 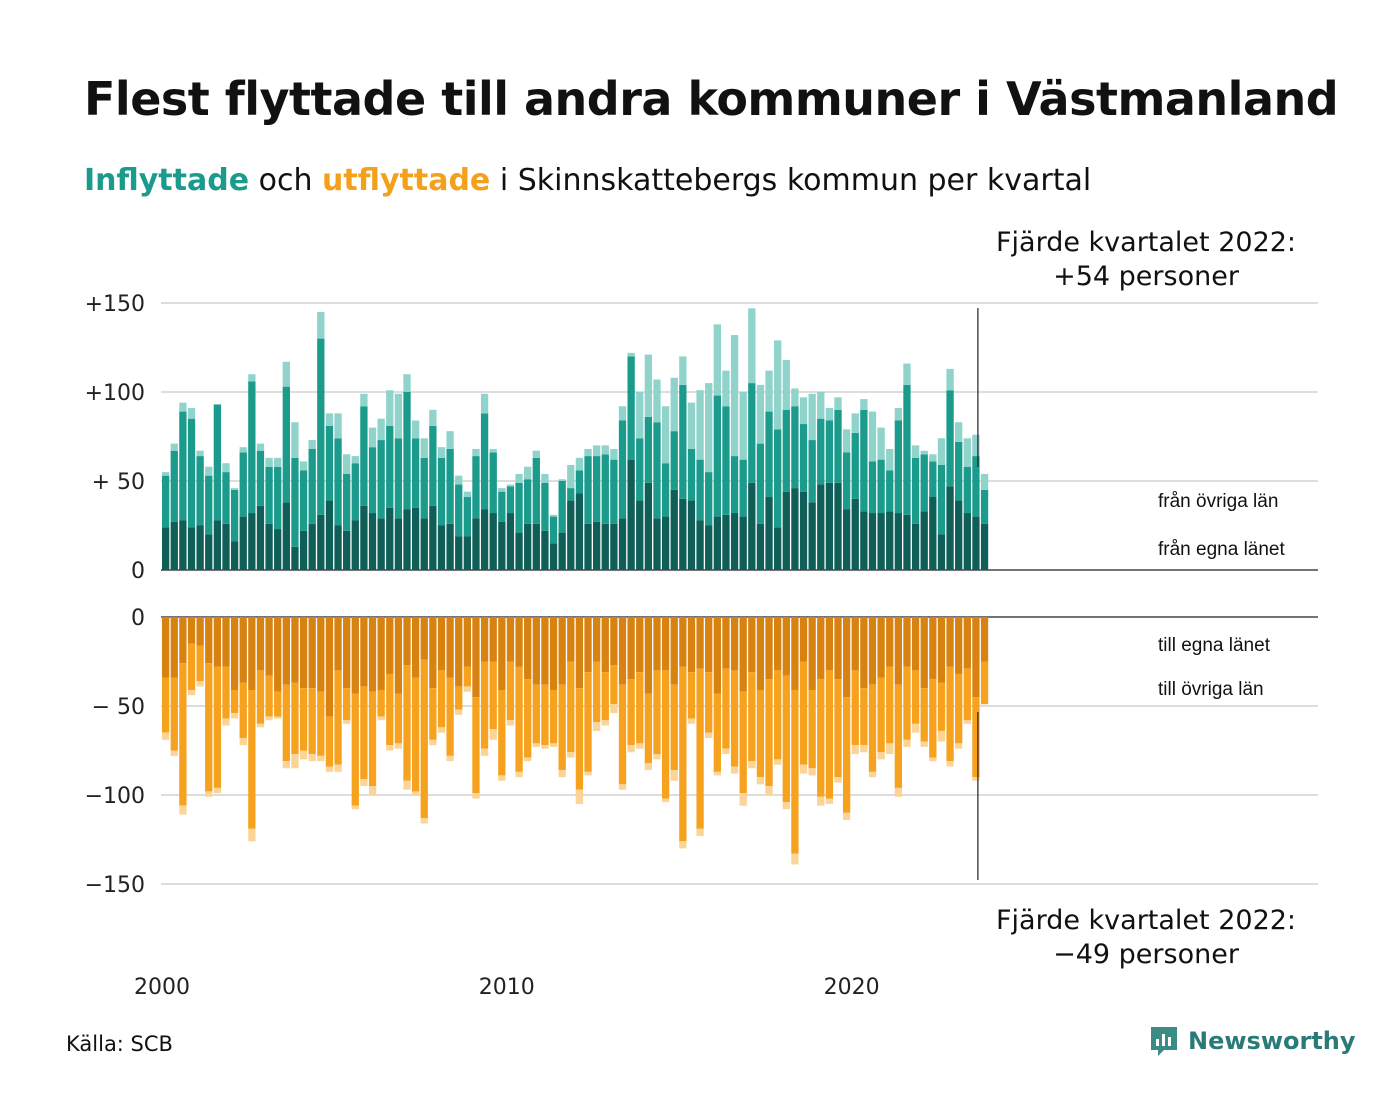 What do you see at coordinates (795, 180) in the screenshot?
I see `subtitle-rest: i Skinnskattebergs kommun per kvartal` at bounding box center [795, 180].